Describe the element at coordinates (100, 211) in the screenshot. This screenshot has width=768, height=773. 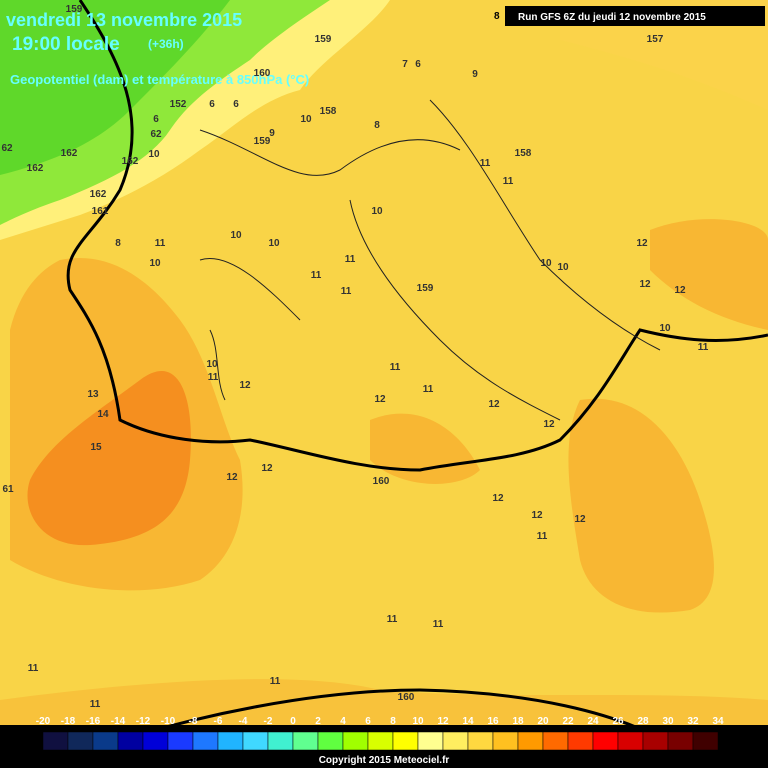
I see `contour-label: 161` at that location.